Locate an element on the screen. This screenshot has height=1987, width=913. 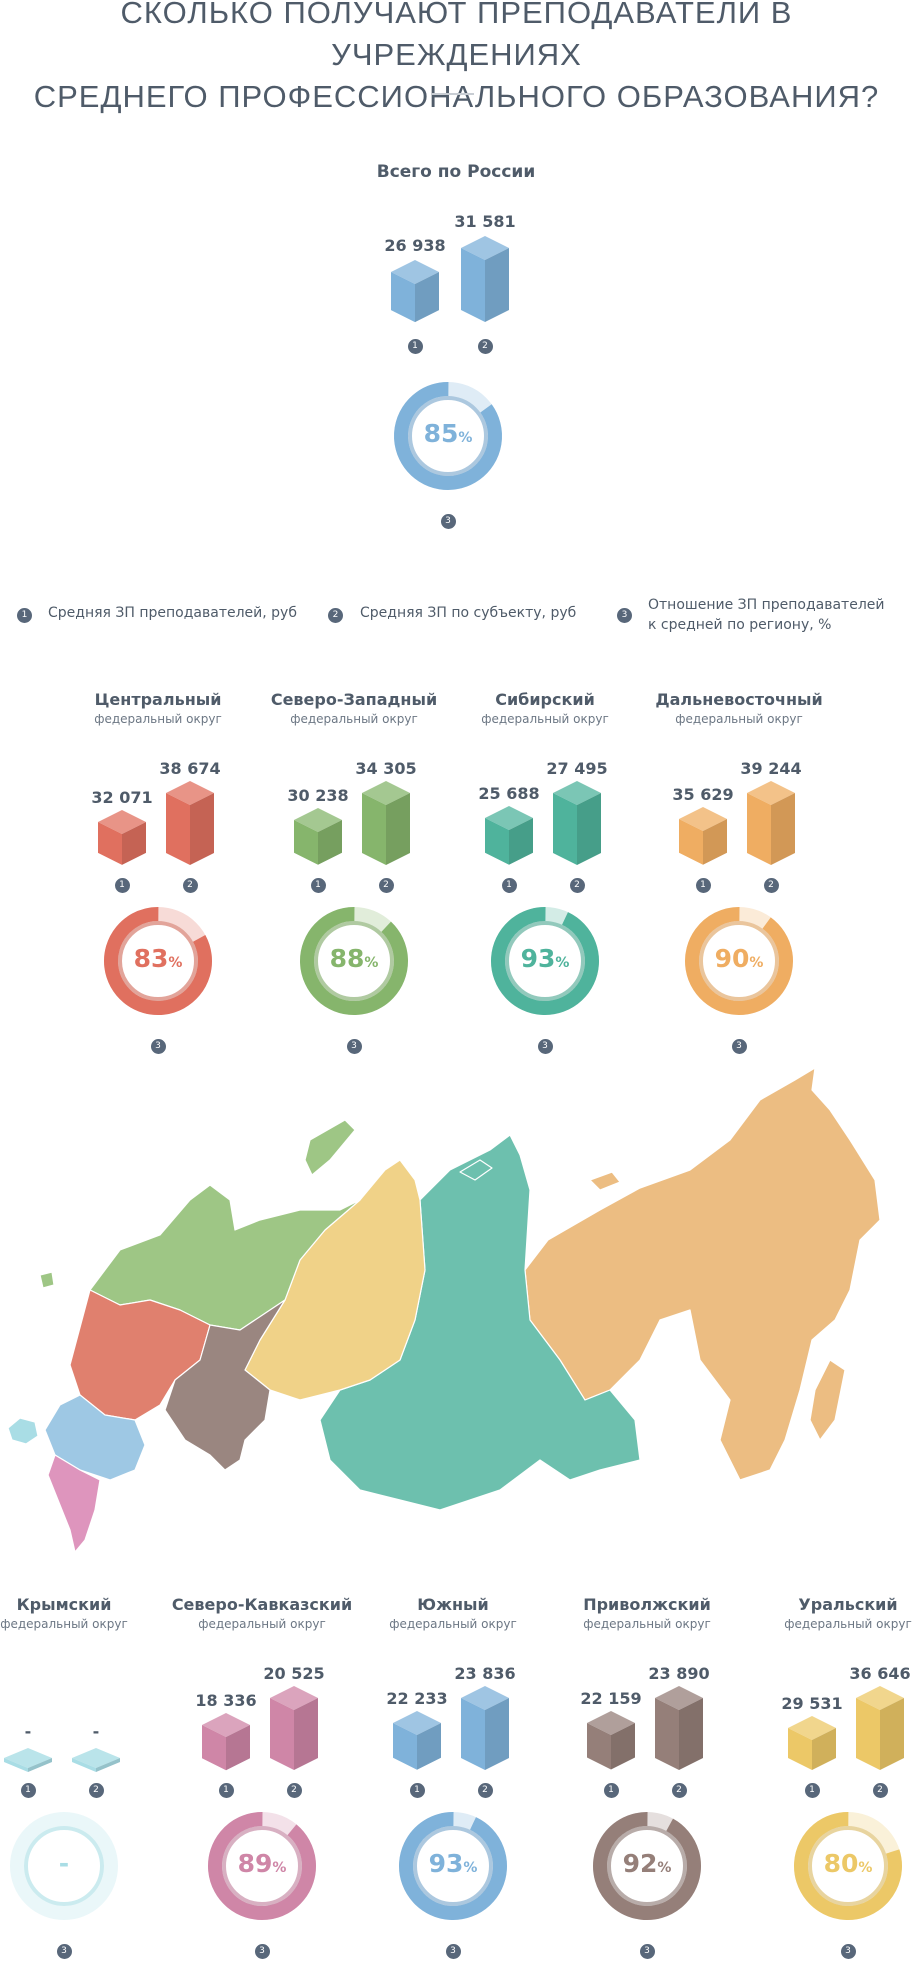
district-top-2-name: Сибирский is located at coordinates (545, 699).